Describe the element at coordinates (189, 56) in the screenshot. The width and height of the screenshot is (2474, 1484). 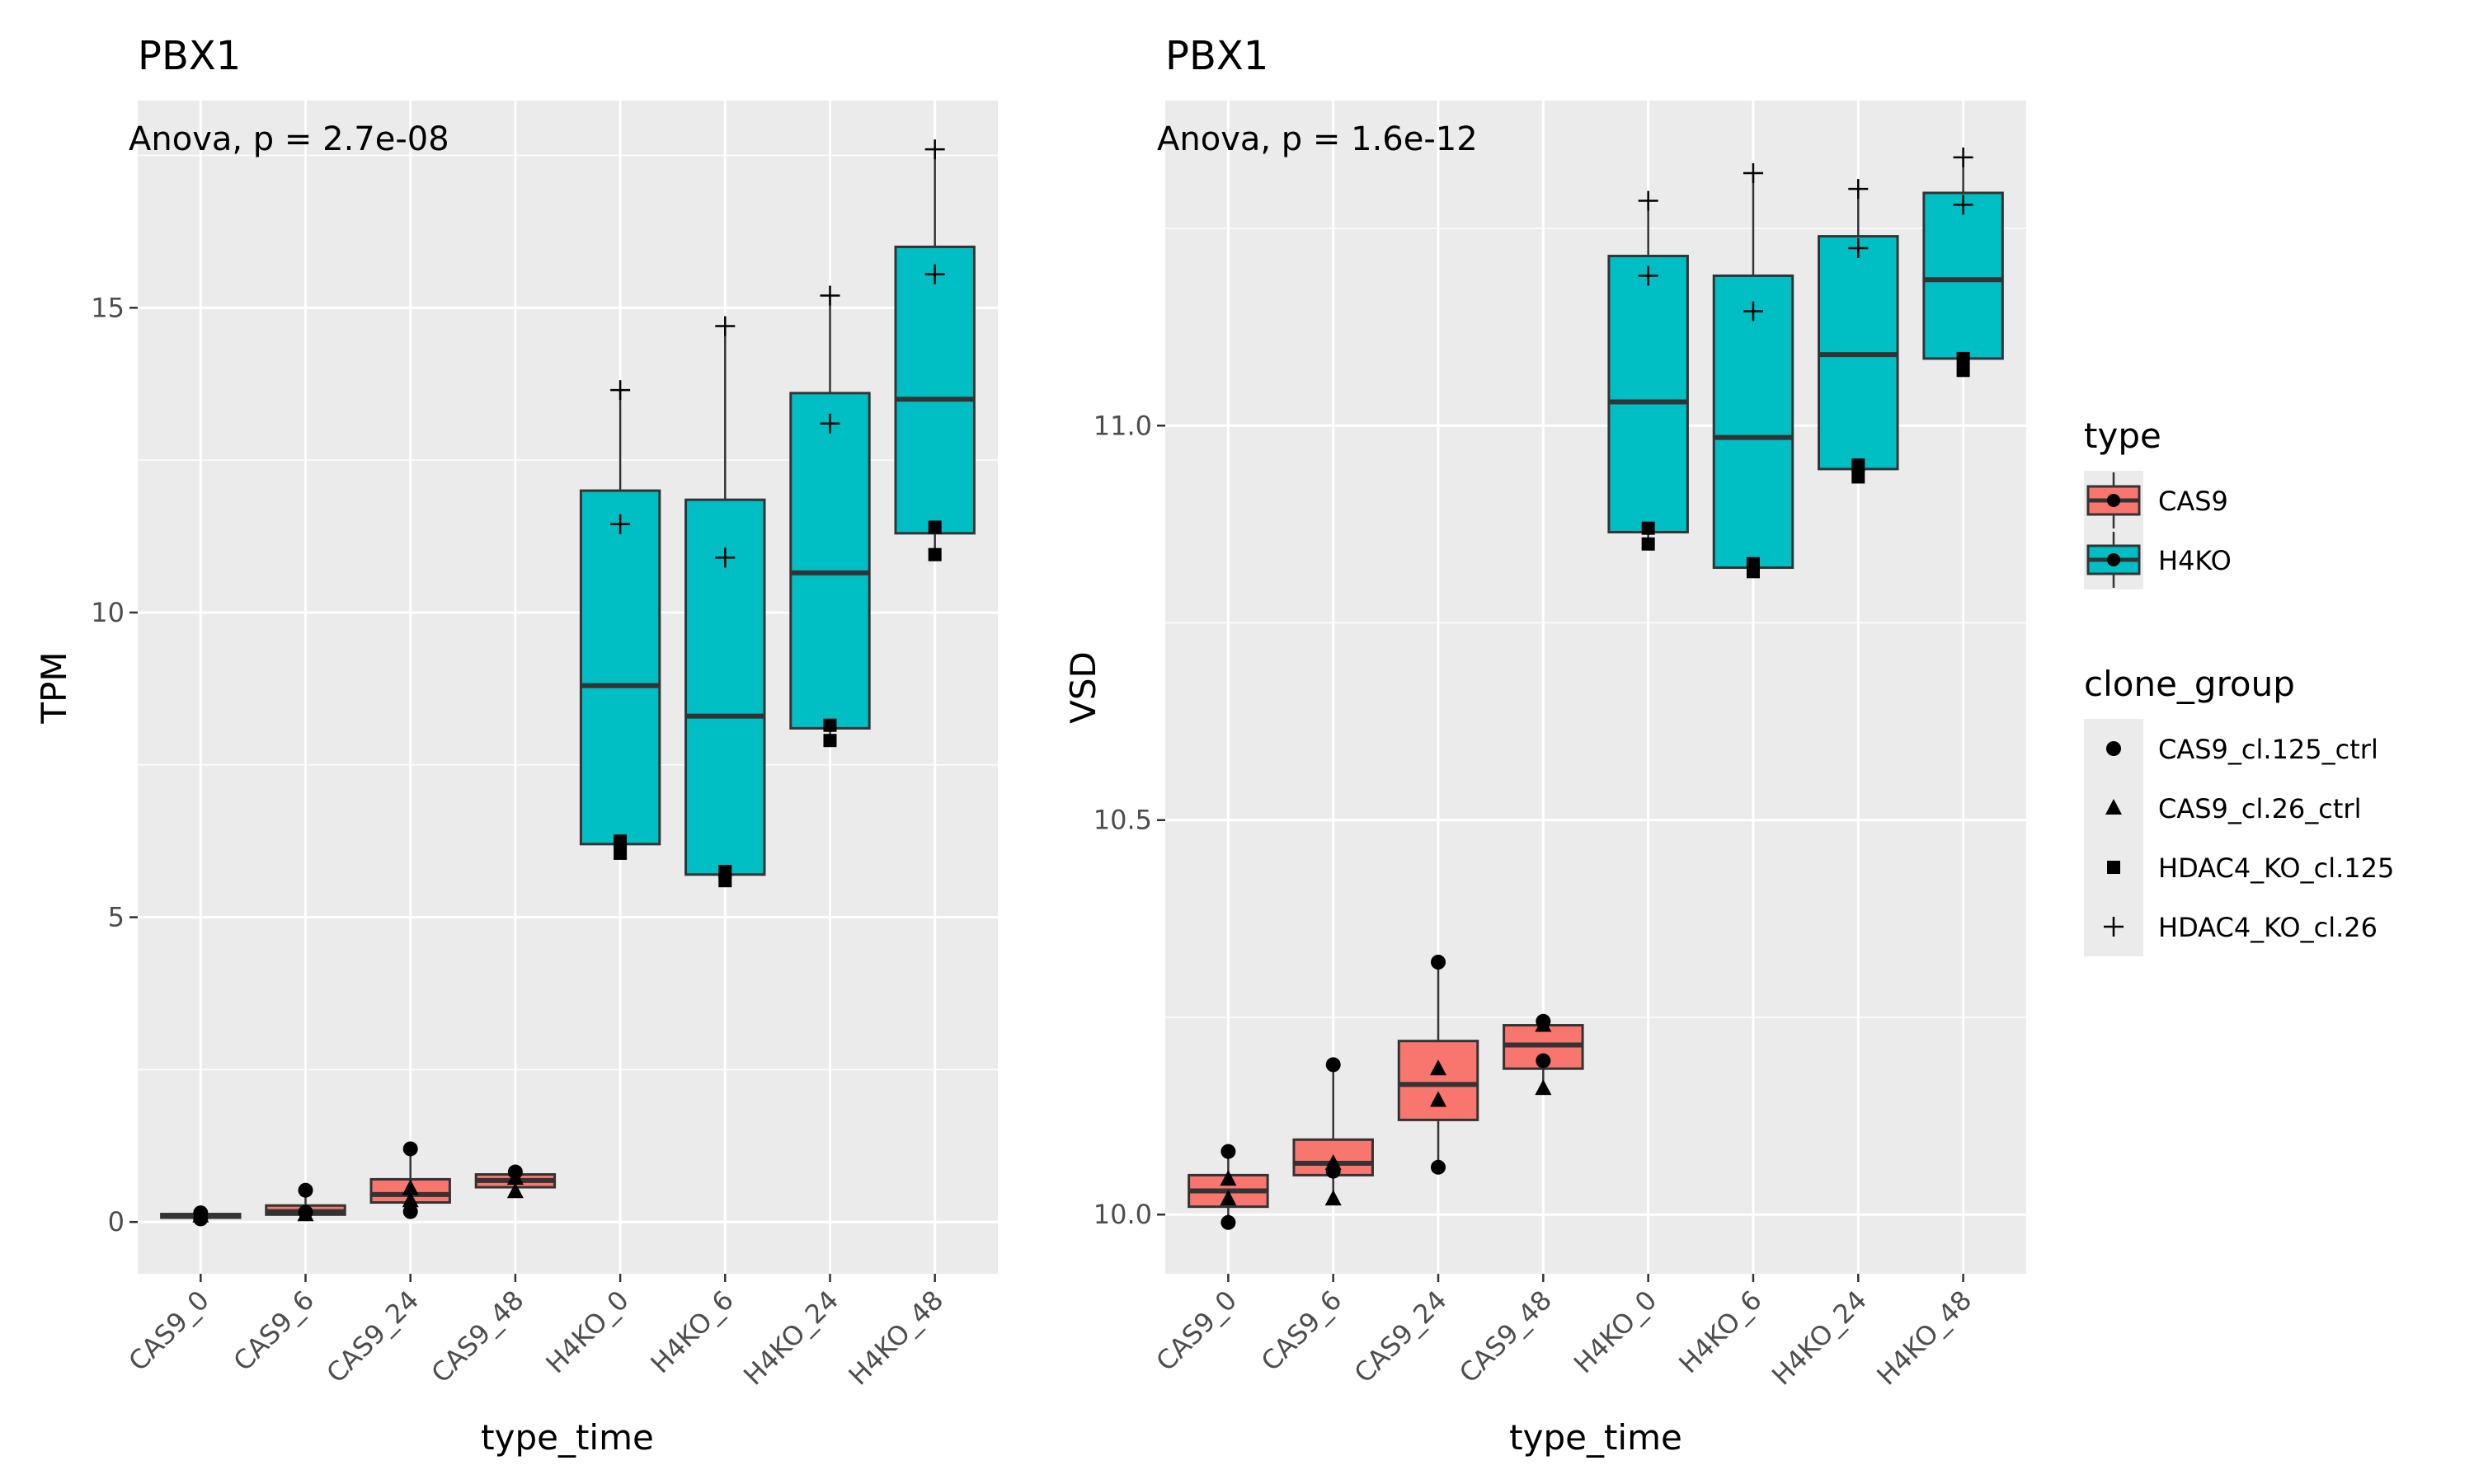
I see `tpm-panel-title: PBX1` at that location.